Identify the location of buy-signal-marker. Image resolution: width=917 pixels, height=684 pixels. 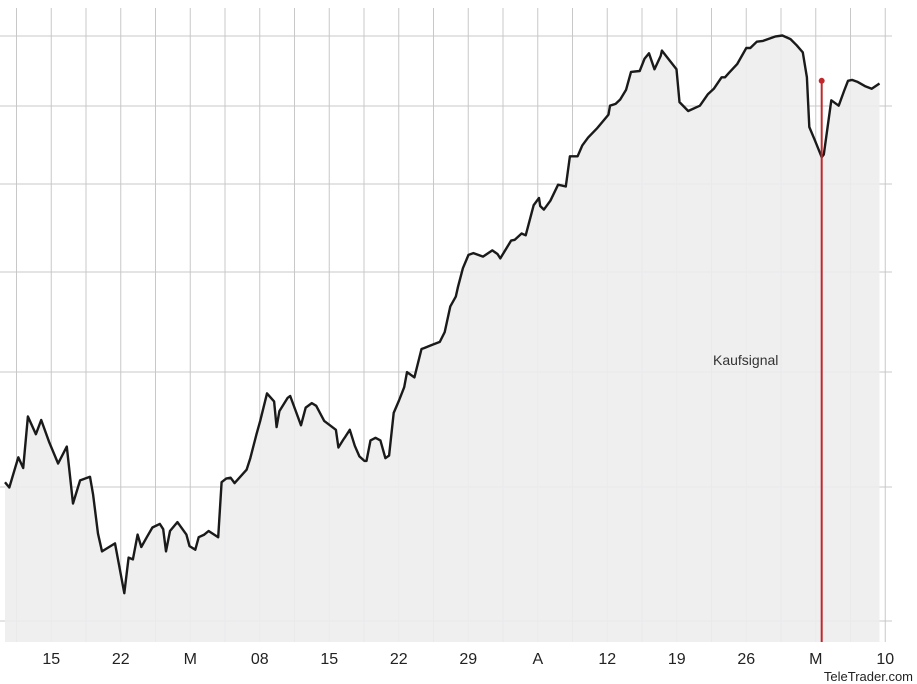
(821, 80).